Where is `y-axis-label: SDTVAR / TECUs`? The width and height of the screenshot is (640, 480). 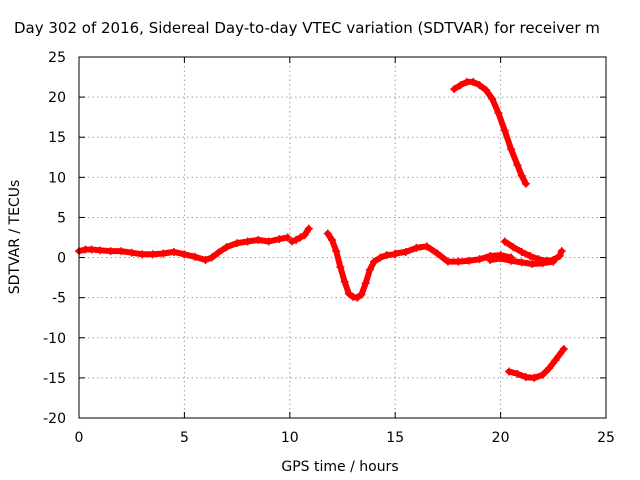 y-axis-label: SDTVAR / TECUs is located at coordinates (15, 237).